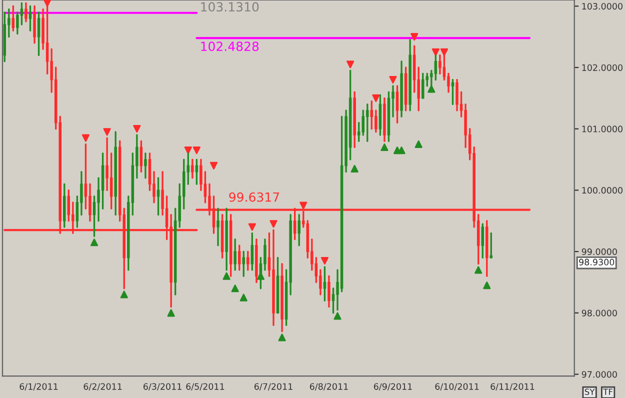 This screenshot has width=625, height=398. Describe the element at coordinates (205, 387) in the screenshot. I see `x-tick-label: 6/5/2011` at that location.